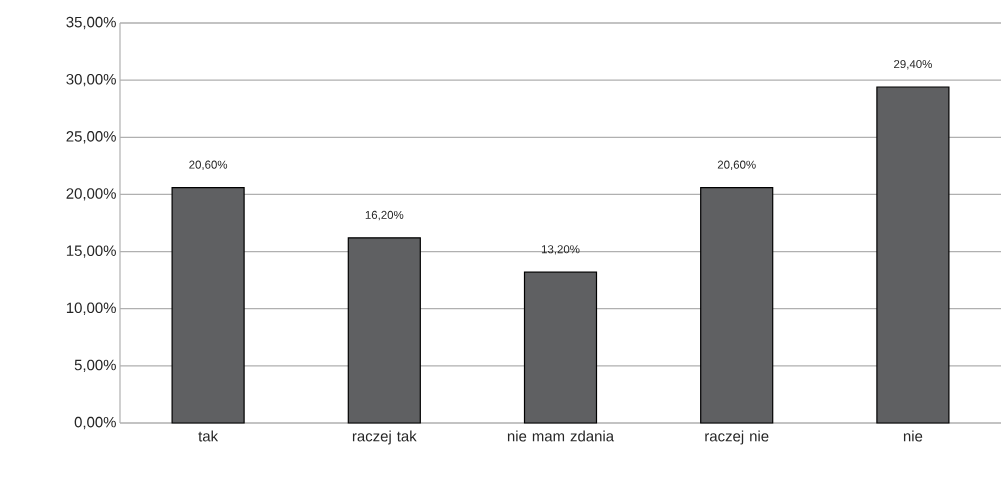 The image size is (1003, 504). I want to click on x-tick-label: nie mam zdania, so click(561, 436).